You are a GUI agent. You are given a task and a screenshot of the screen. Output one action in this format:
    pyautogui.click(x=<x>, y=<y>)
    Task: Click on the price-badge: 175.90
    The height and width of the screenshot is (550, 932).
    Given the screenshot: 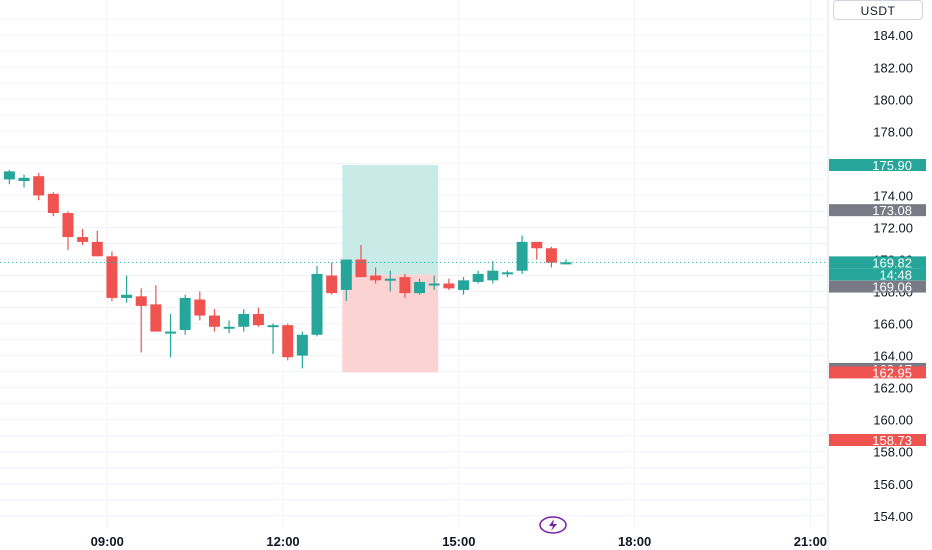 What is the action you would take?
    pyautogui.click(x=877, y=165)
    